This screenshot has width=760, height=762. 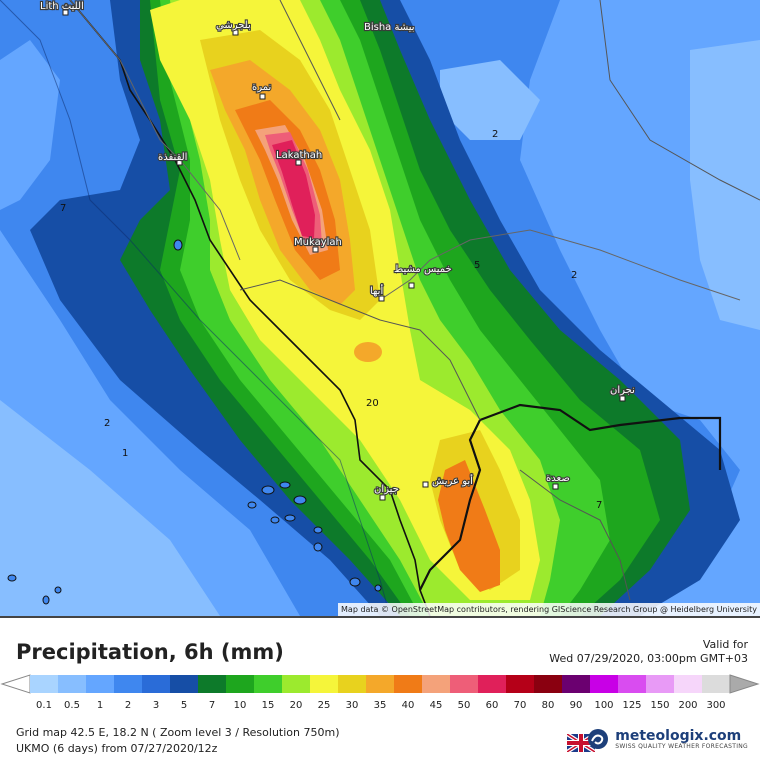 I want to click on precip-field-05mm-sea, so click(x=110, y=508).